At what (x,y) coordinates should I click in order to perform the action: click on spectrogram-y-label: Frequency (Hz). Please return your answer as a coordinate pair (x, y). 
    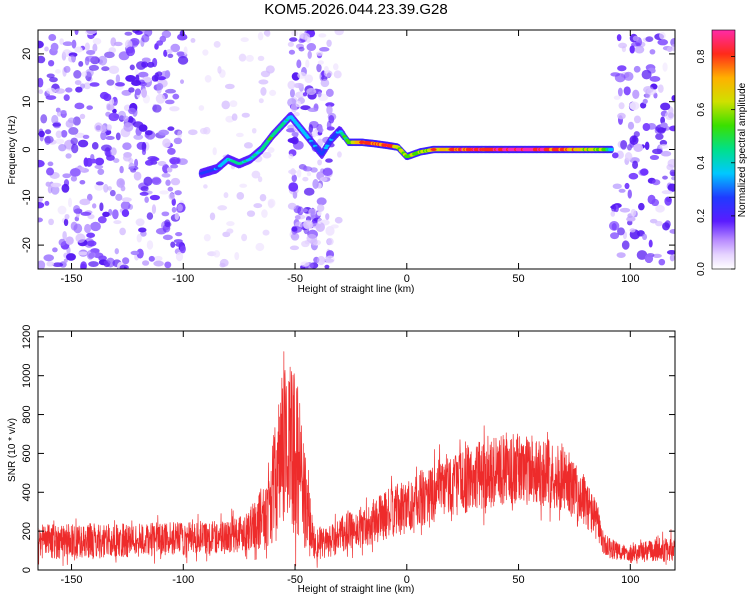
    Looking at the image, I should click on (12, 150).